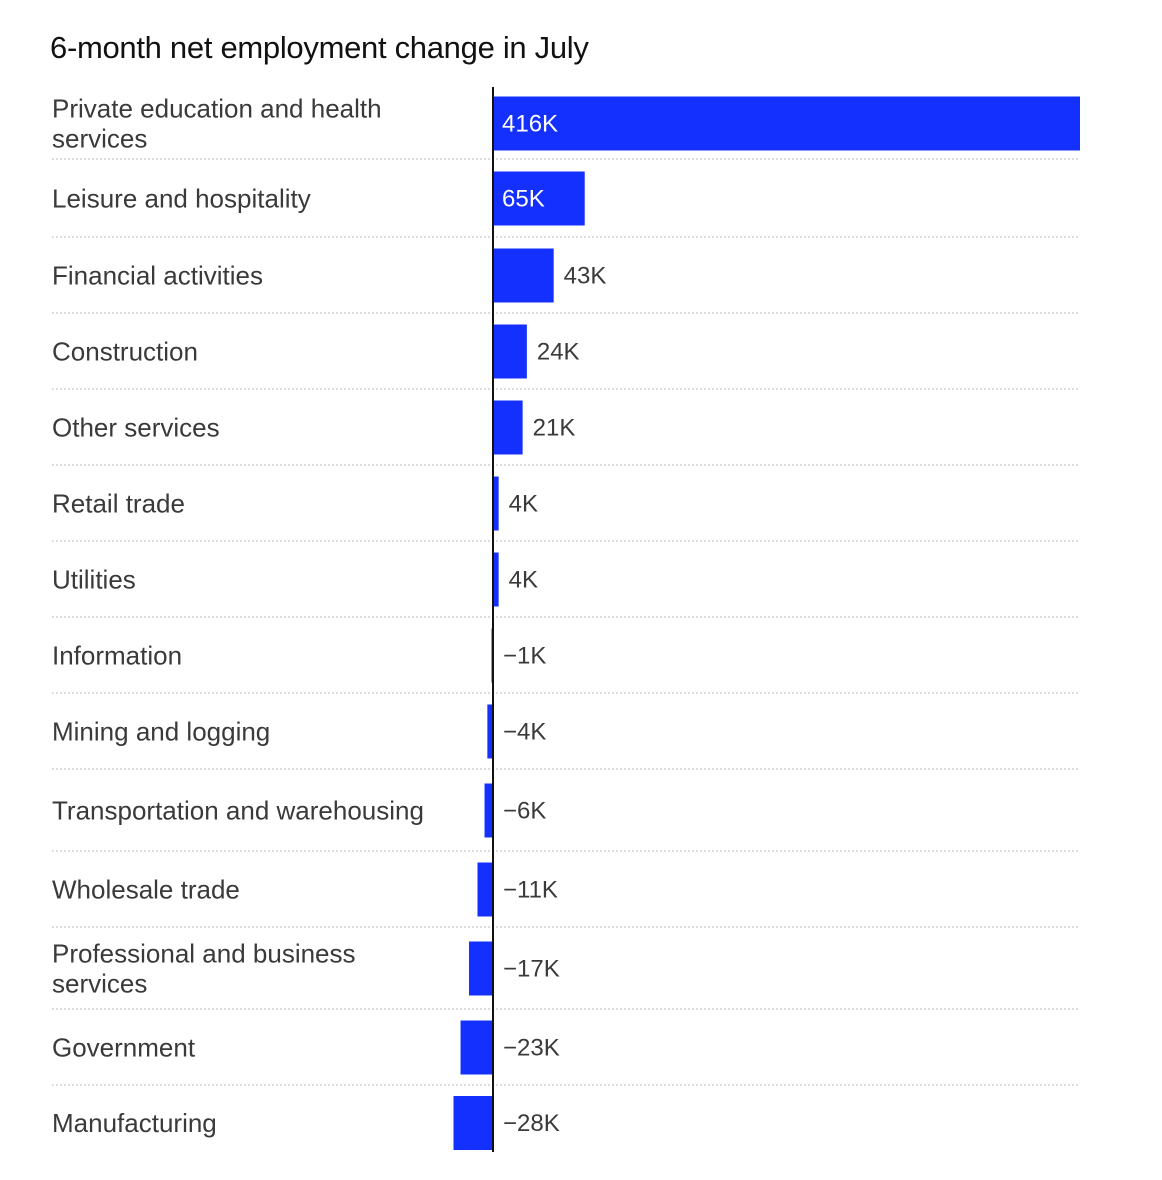  What do you see at coordinates (524, 656) in the screenshot?
I see `value-label: −1K` at bounding box center [524, 656].